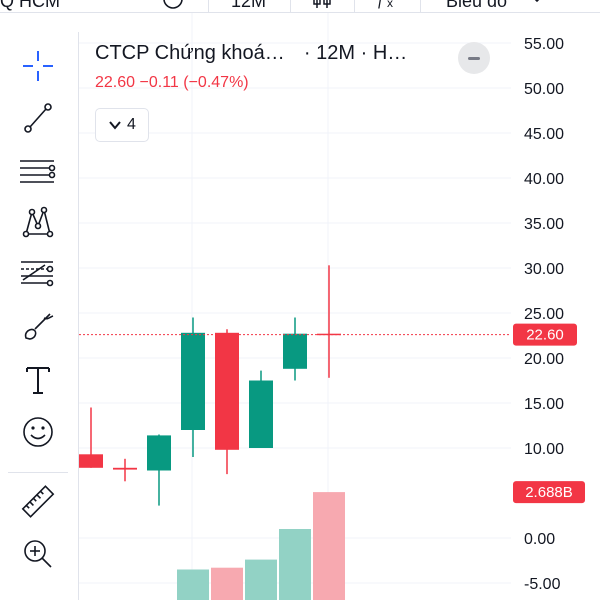  What do you see at coordinates (544, 404) in the screenshot?
I see `y-axis-tick-label: 15.00` at bounding box center [544, 404].